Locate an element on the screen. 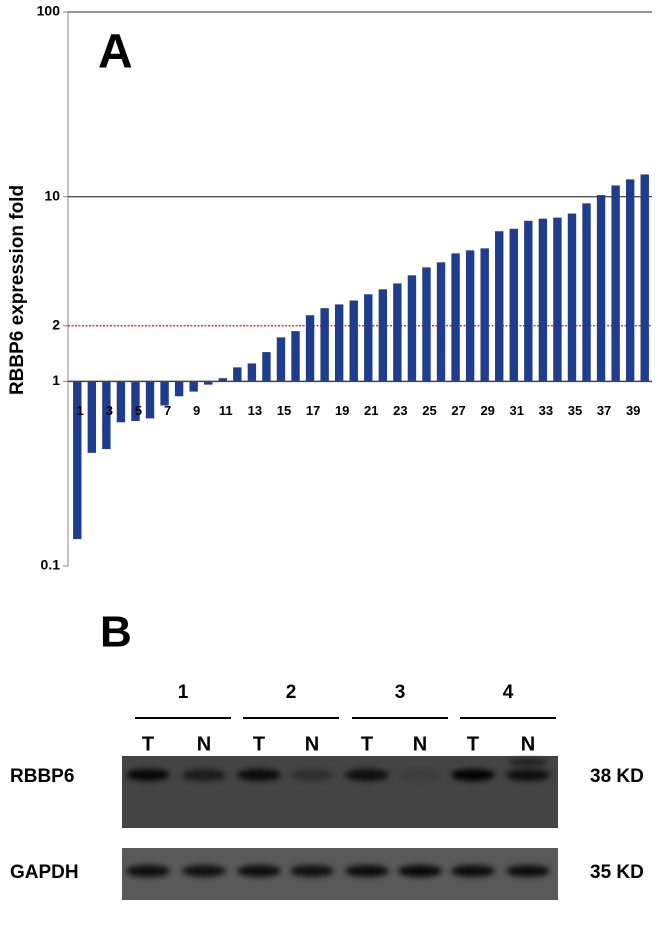 The height and width of the screenshot is (927, 672). y-tick-label: 100 is located at coordinates (49, 11).